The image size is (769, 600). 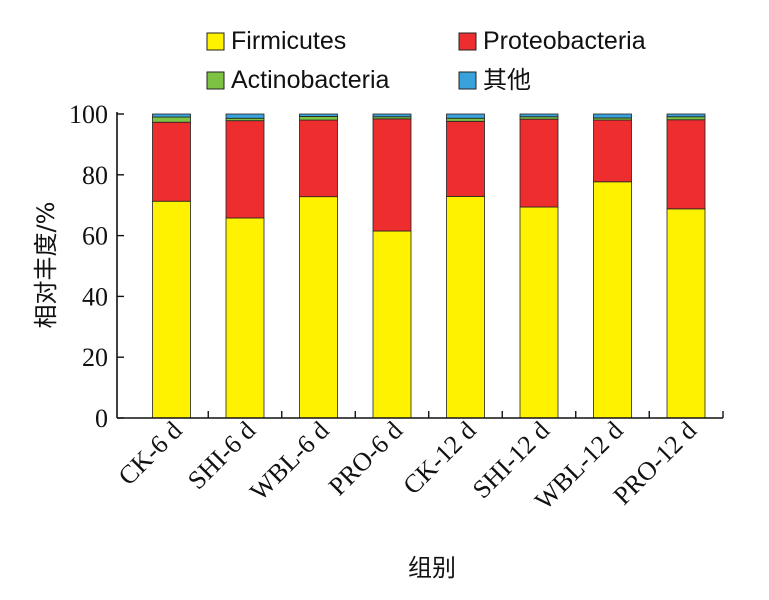 I want to click on x-tick-label: CK-6 d, so click(x=150, y=453).